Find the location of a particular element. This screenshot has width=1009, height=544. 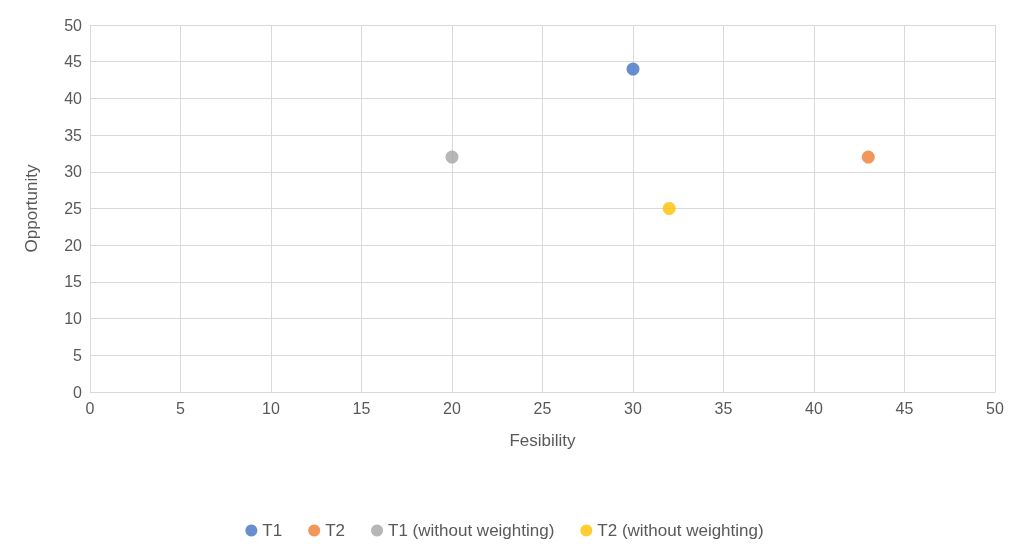

y-axis-title: Opportunity is located at coordinates (31, 208).